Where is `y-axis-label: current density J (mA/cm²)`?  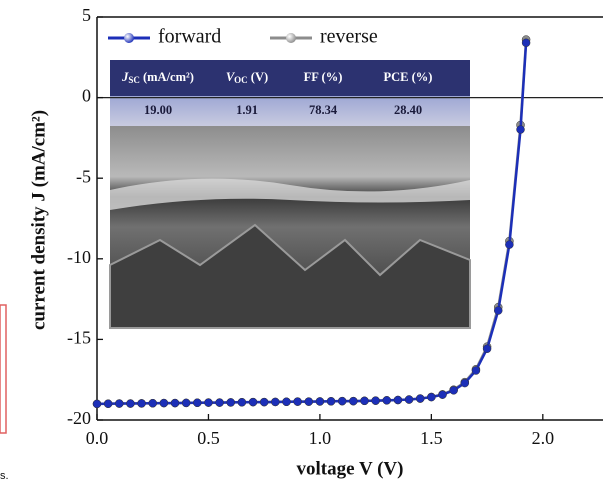
y-axis-label: current density J (mA/cm²) is located at coordinates (38, 220).